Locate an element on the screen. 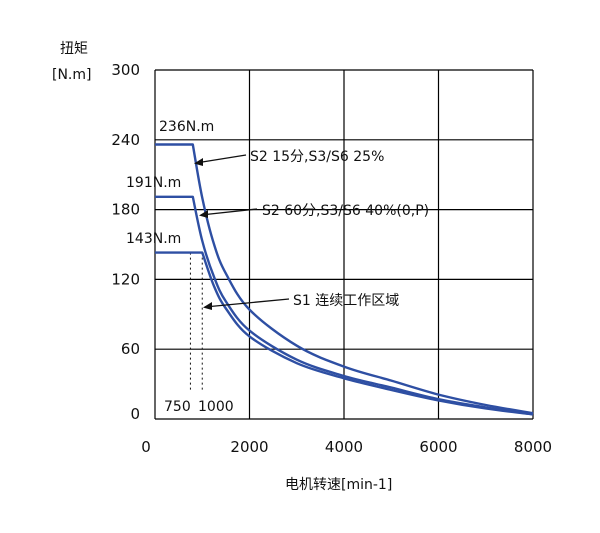  x-tick-labels: 0 2000 4000 6000 8000 is located at coordinates (346, 447).